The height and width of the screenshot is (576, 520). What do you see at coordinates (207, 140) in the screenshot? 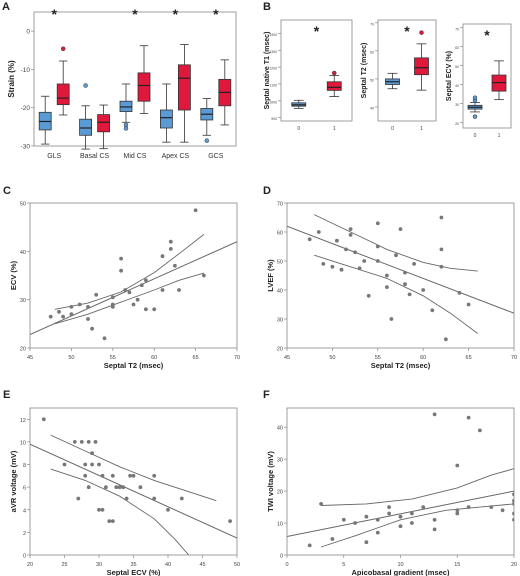
I see `panel-a-box-gcs-0-outlier` at bounding box center [207, 140].